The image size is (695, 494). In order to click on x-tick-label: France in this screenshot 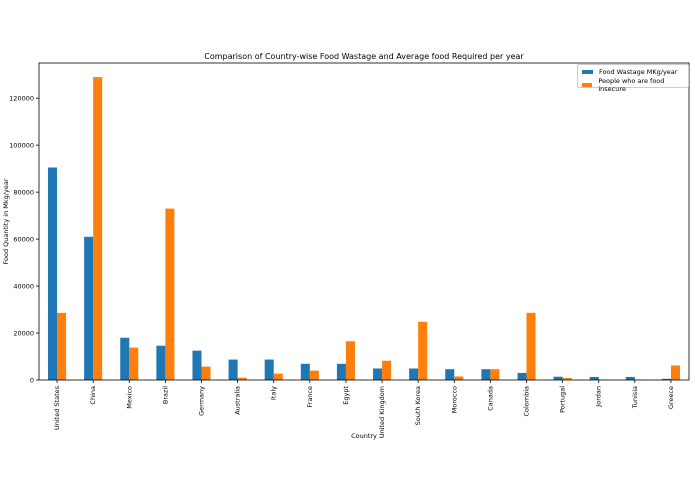, I will do `click(310, 397)`.